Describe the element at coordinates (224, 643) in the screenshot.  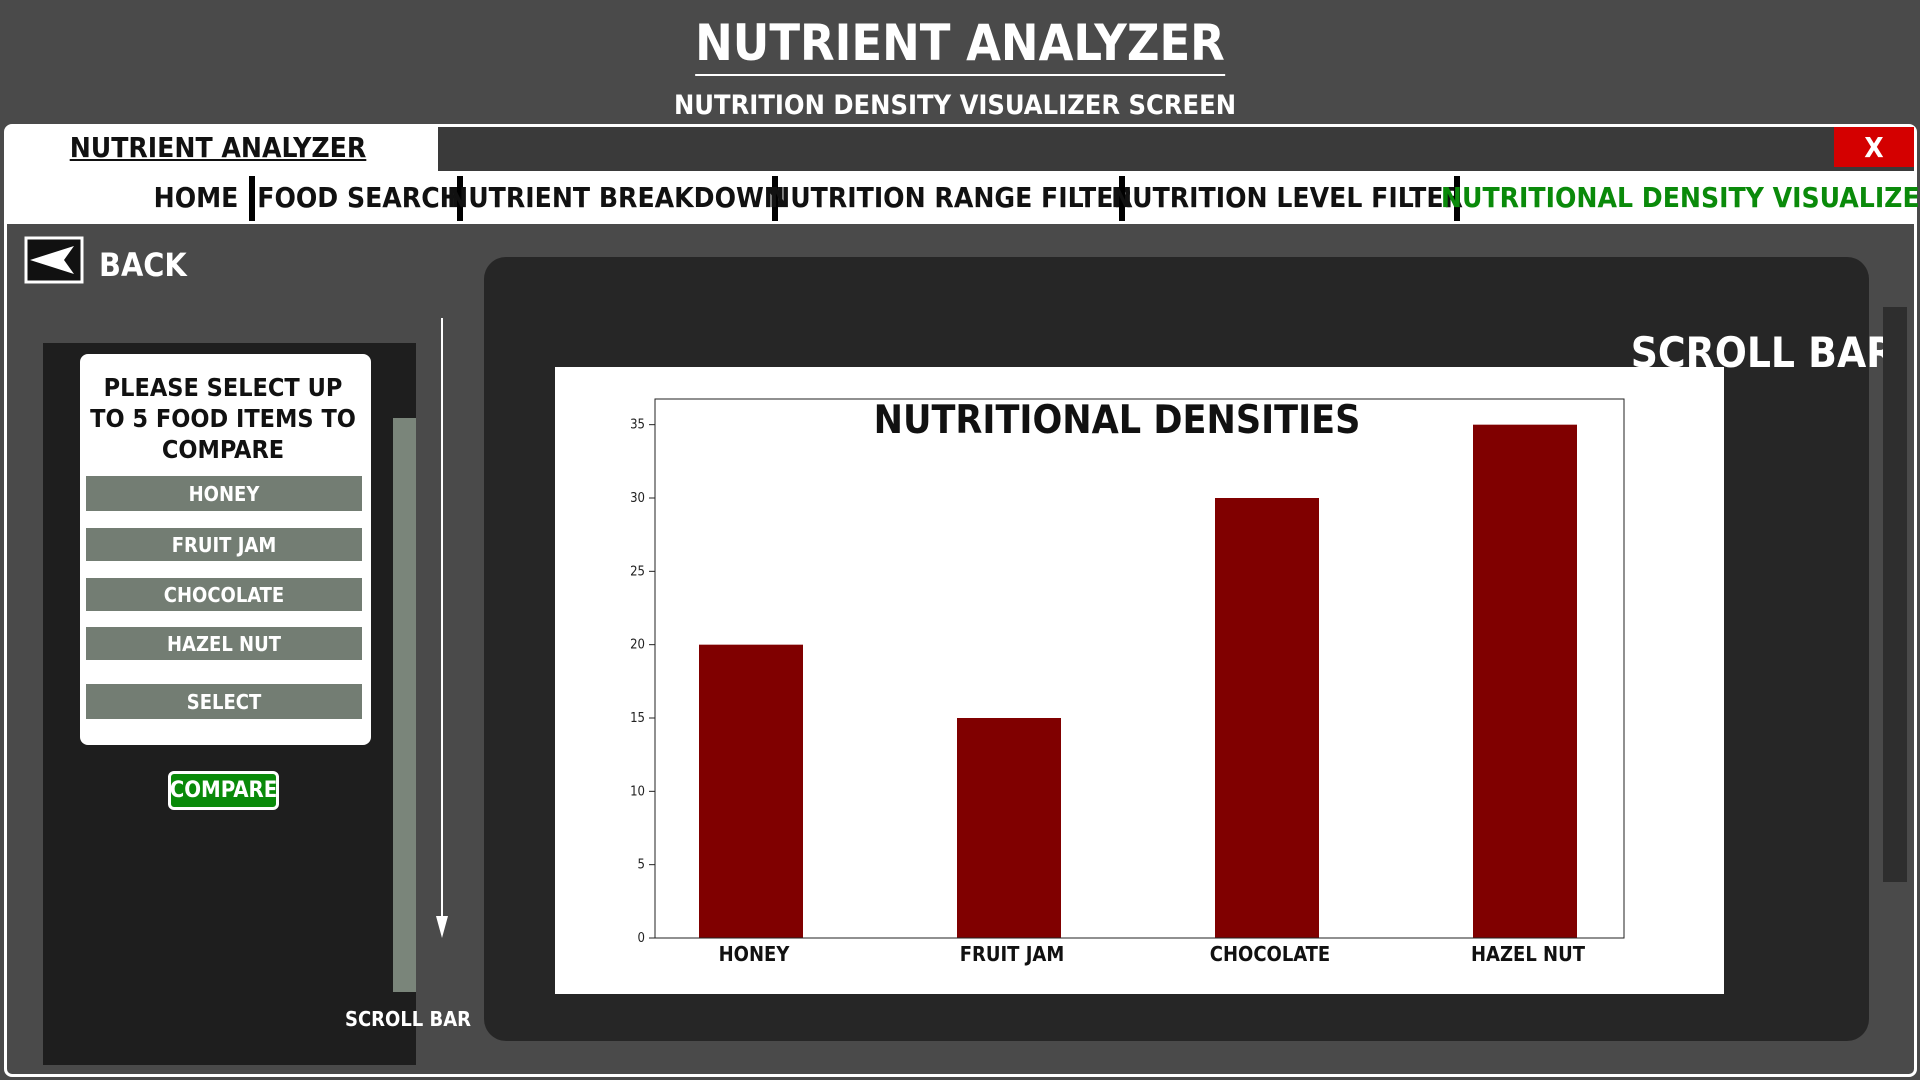
I see `food-item-button: HAZEL NUT` at that location.